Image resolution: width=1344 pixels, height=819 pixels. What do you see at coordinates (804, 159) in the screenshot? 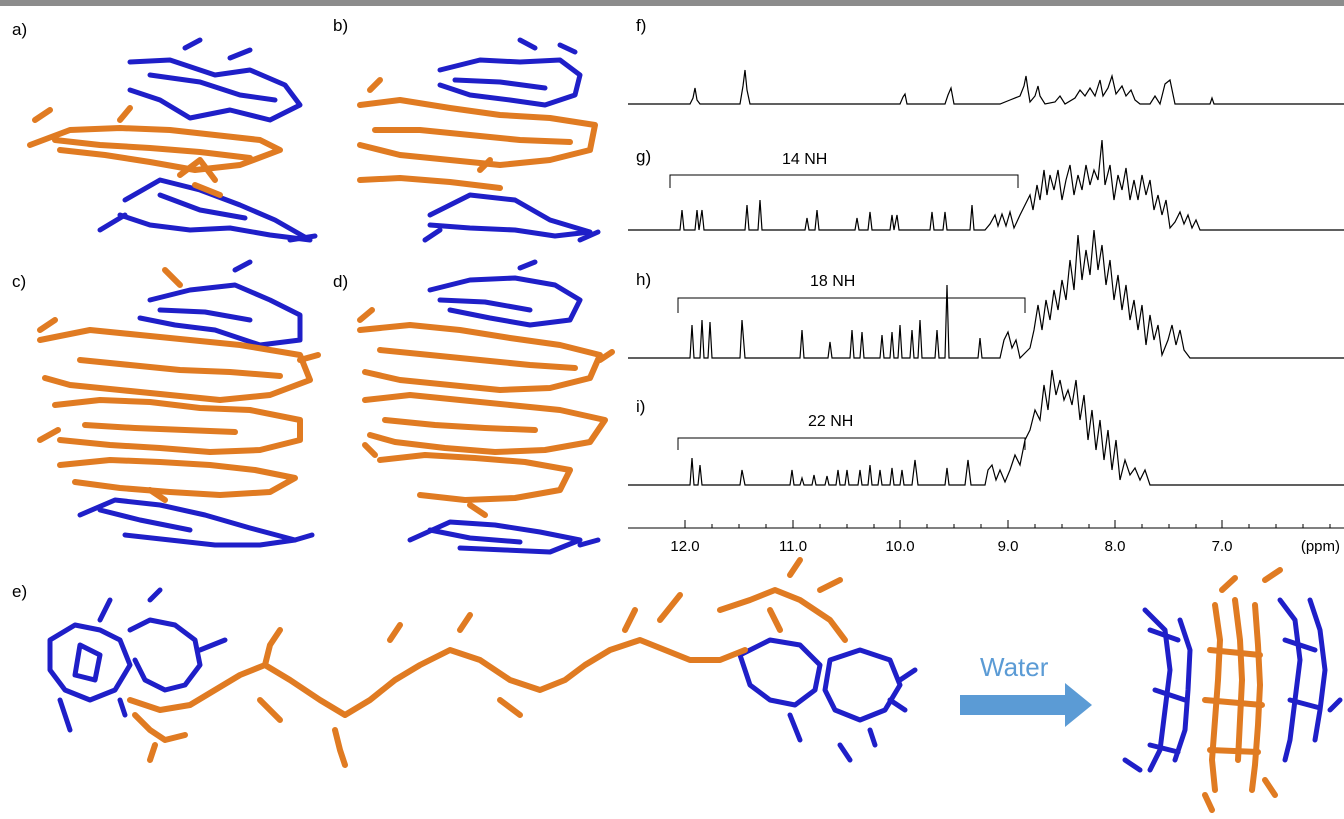
I see `label-14nh: 14 NH` at bounding box center [804, 159].